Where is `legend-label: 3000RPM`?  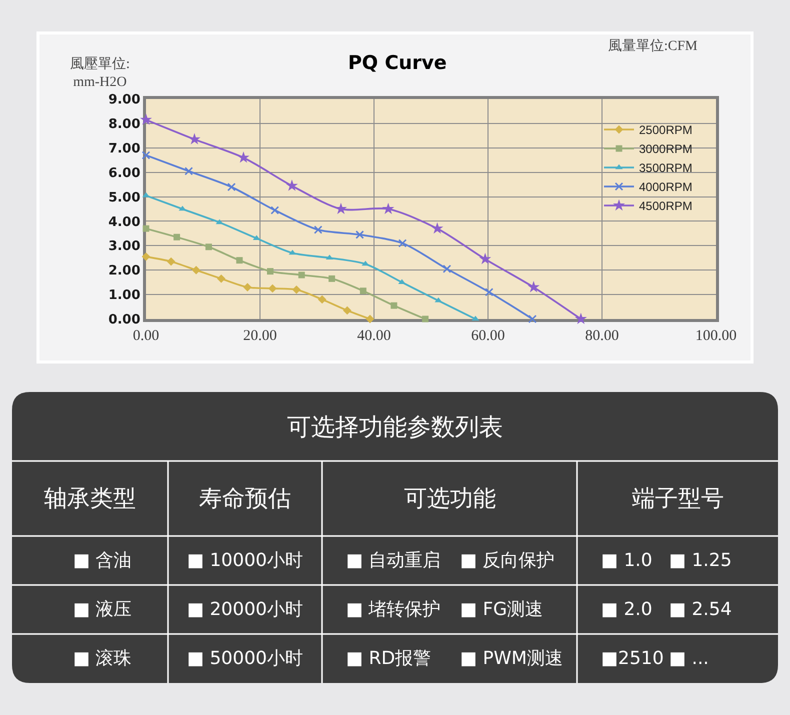 legend-label: 3000RPM is located at coordinates (665, 149).